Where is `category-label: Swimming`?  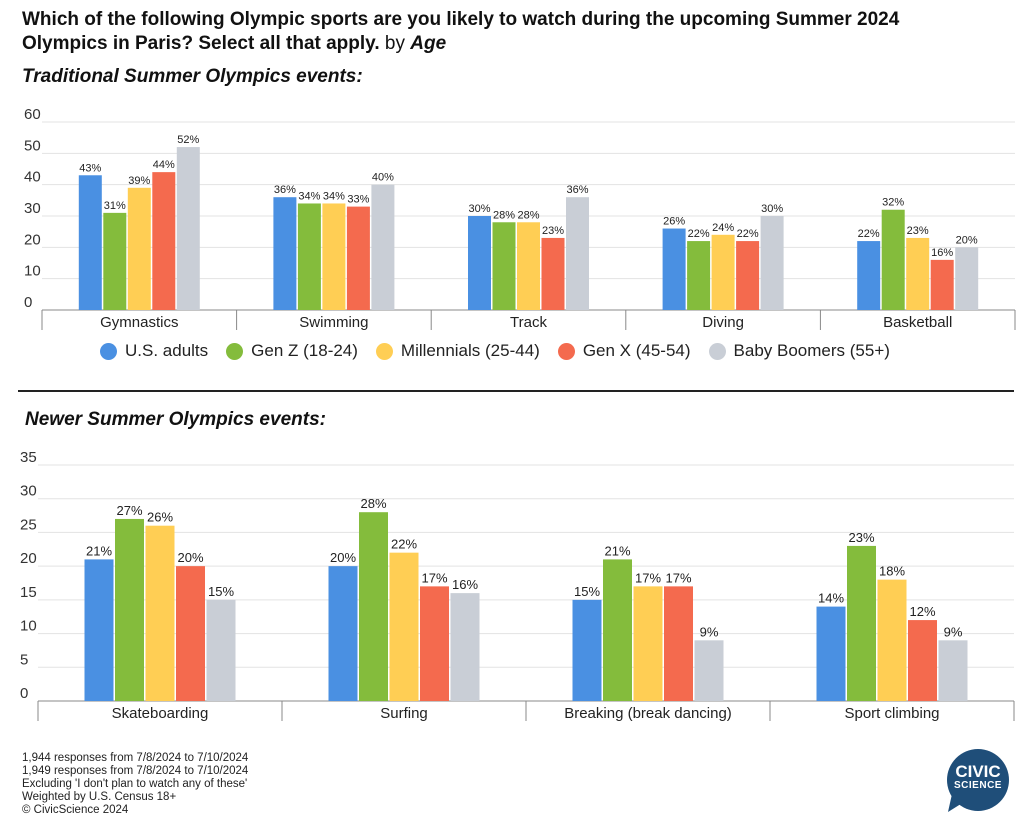
category-label: Swimming is located at coordinates (333, 322).